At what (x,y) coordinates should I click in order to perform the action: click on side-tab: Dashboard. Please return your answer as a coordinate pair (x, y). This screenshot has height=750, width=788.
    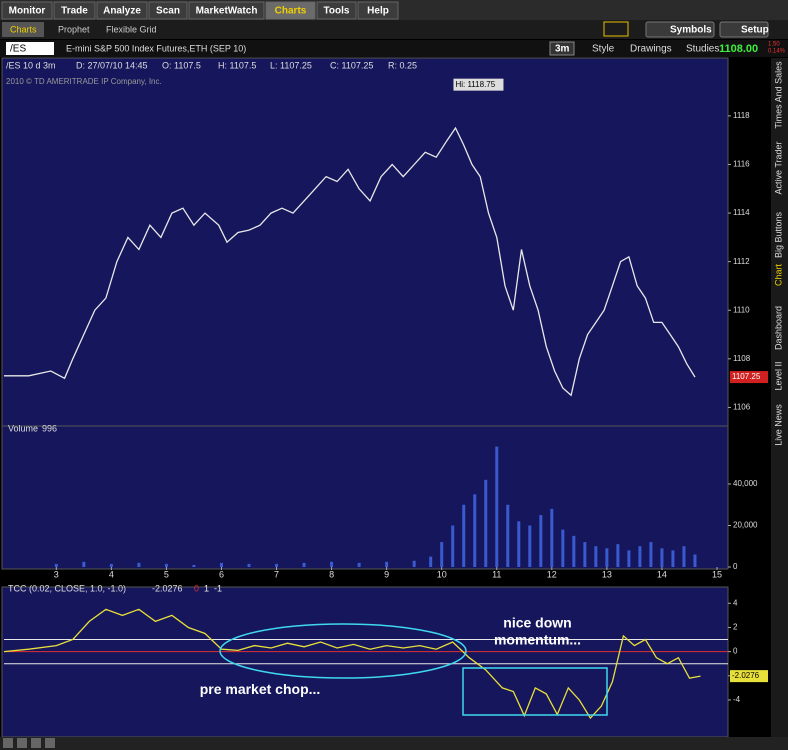
    Looking at the image, I should click on (778, 328).